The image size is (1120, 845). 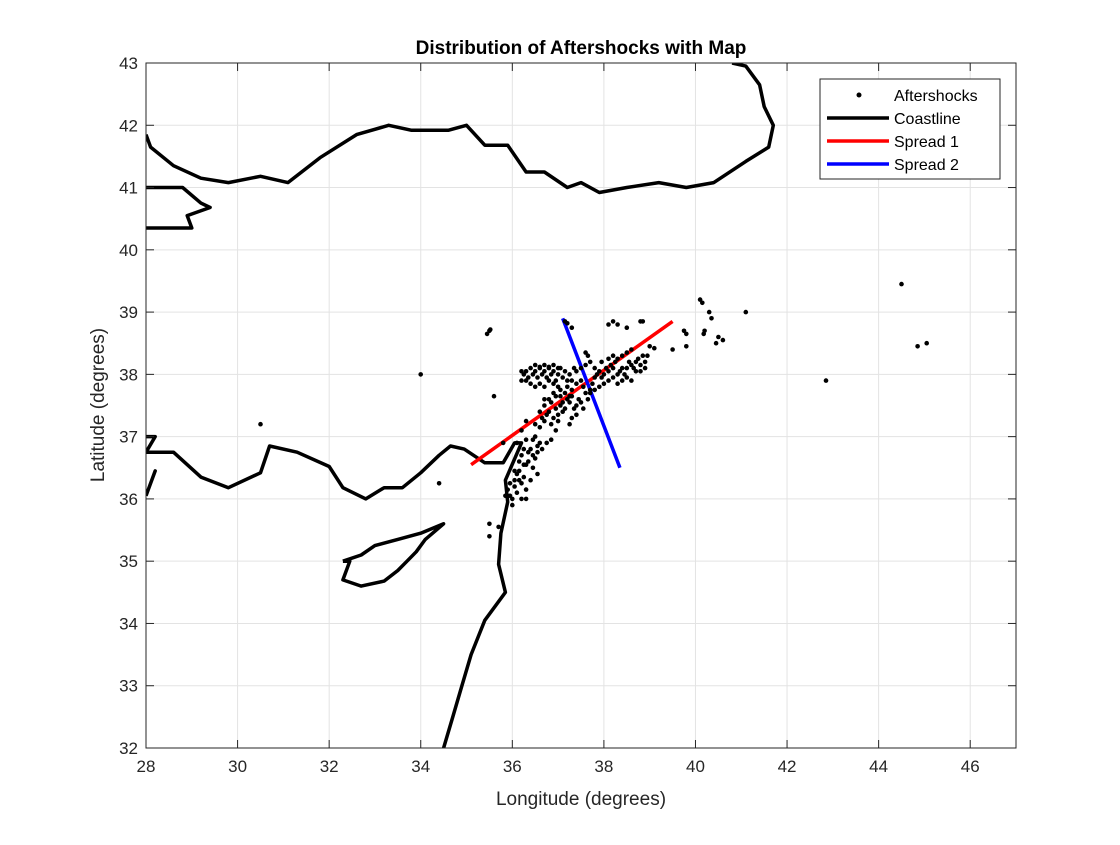 What do you see at coordinates (237, 766) in the screenshot?
I see `x-tick-label: 30` at bounding box center [237, 766].